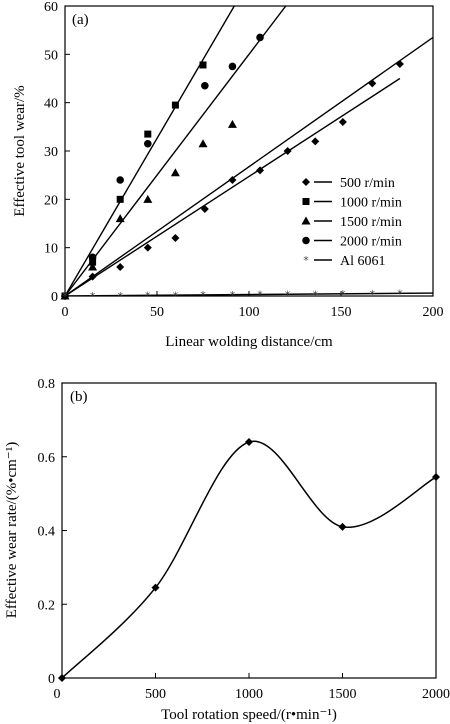  What do you see at coordinates (51, 249) in the screenshot?
I see `y-tick-label-a: 10` at bounding box center [51, 249].